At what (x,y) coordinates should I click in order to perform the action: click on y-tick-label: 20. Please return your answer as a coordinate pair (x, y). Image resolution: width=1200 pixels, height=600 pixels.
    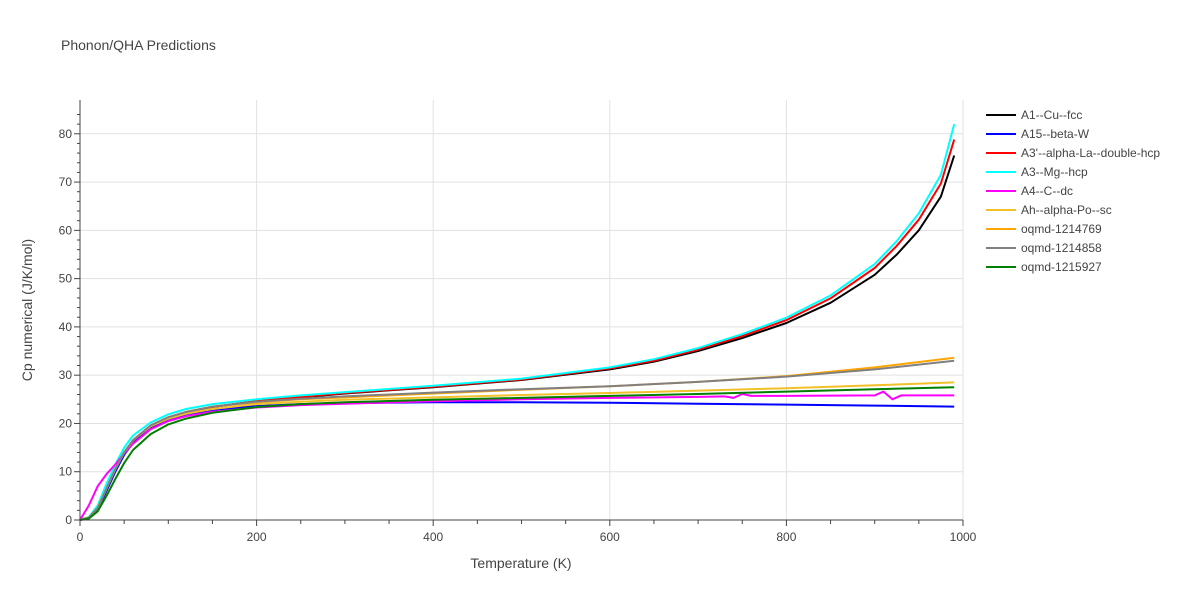
    Looking at the image, I should click on (66, 423).